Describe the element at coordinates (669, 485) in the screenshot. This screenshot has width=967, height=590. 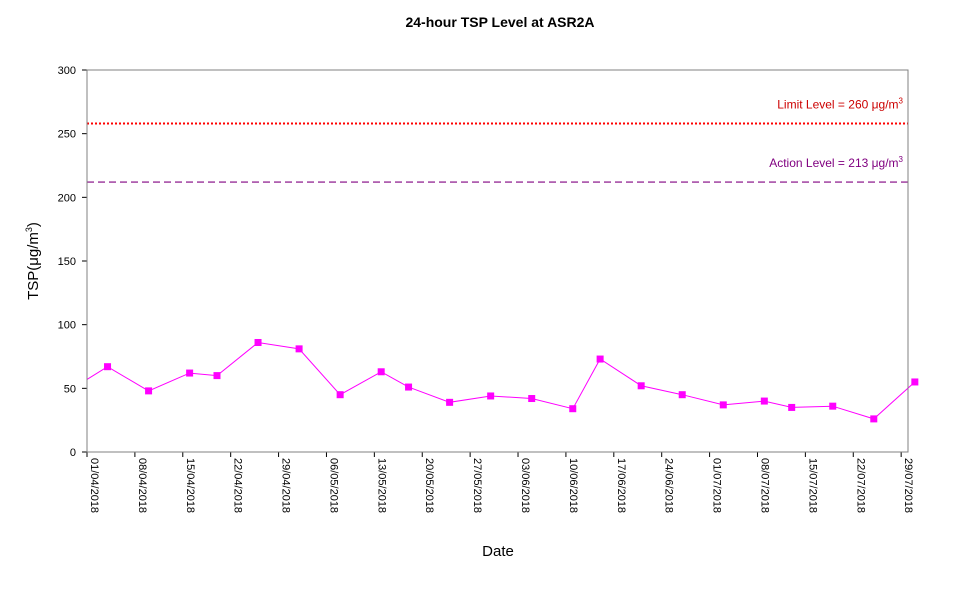
I see `x-tick-label: 24/06/2018` at that location.